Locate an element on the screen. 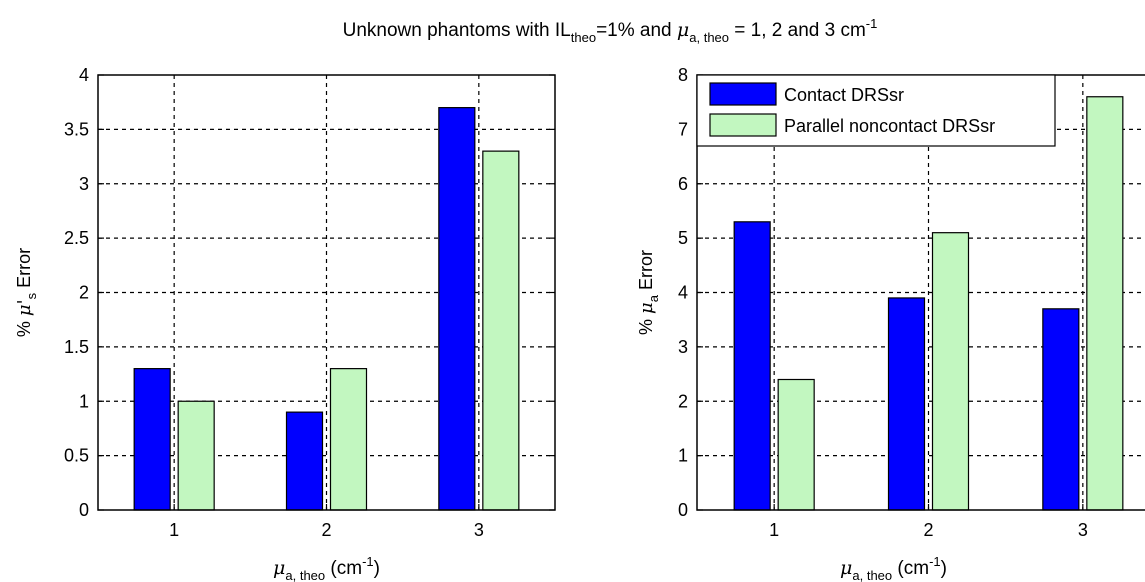 Image resolution: width=1145 pixels, height=582 pixels. figure-title-suffix: = 1, 2 and 3 cm is located at coordinates (797, 30).